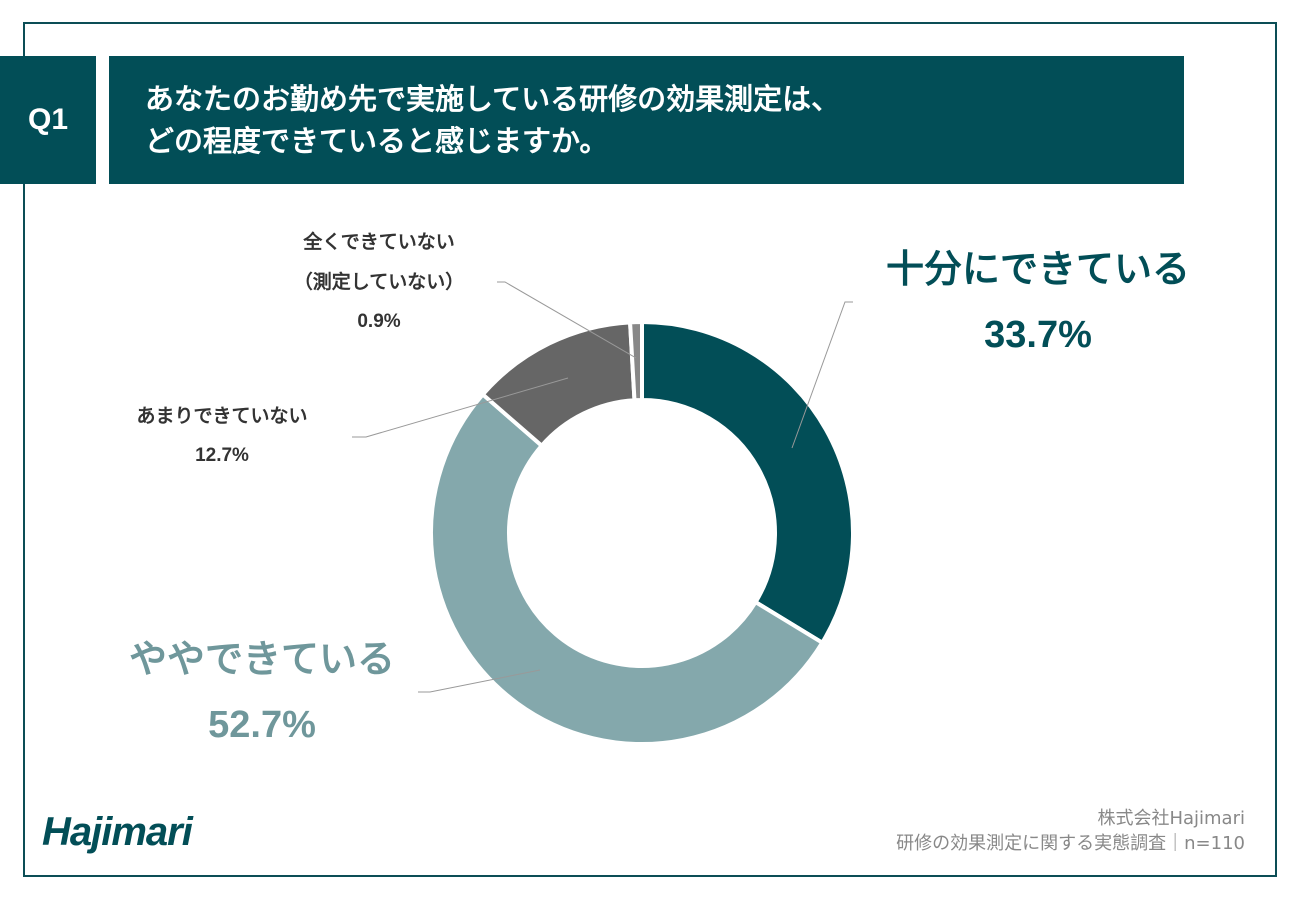  I want to click on donut-slice-mattaku, so click(635, 361).